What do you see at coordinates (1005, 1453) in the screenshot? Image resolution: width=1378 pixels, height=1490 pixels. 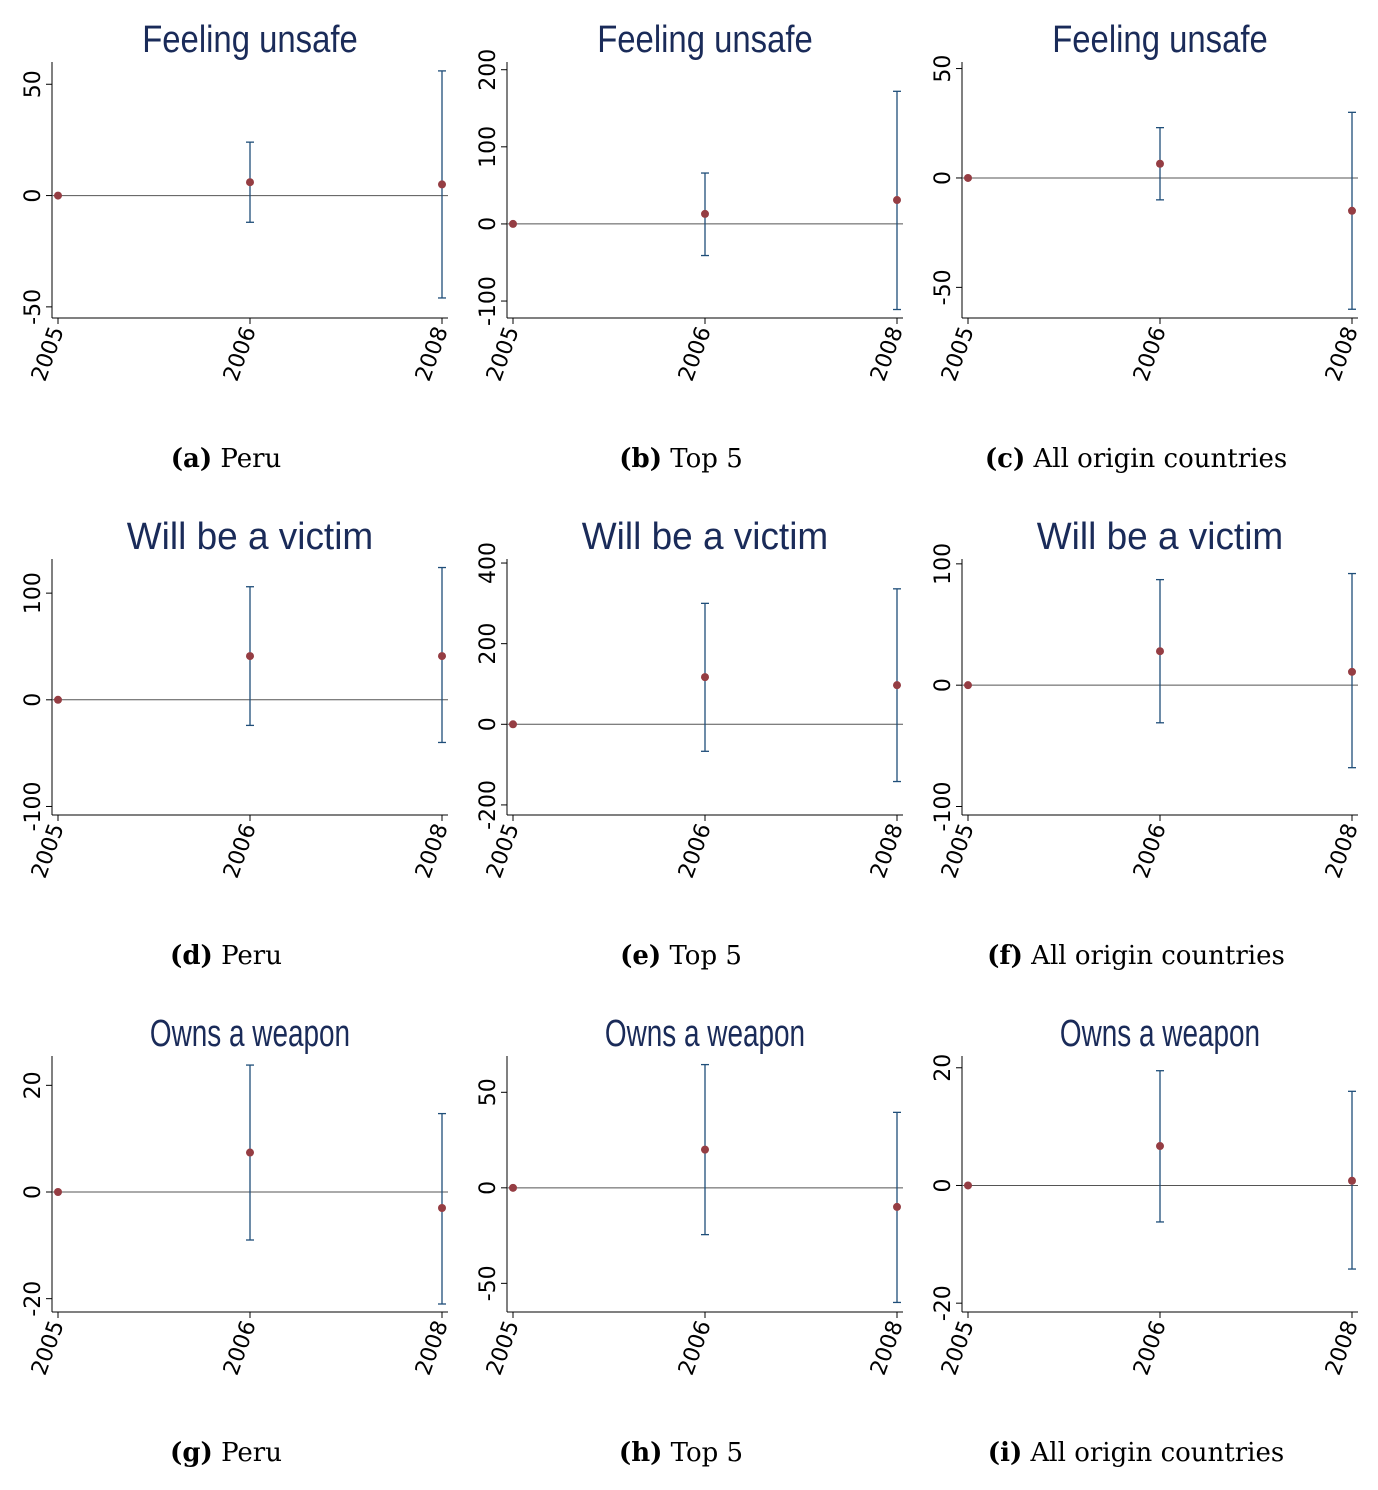 I see `caption-letter: (i)` at bounding box center [1005, 1453].